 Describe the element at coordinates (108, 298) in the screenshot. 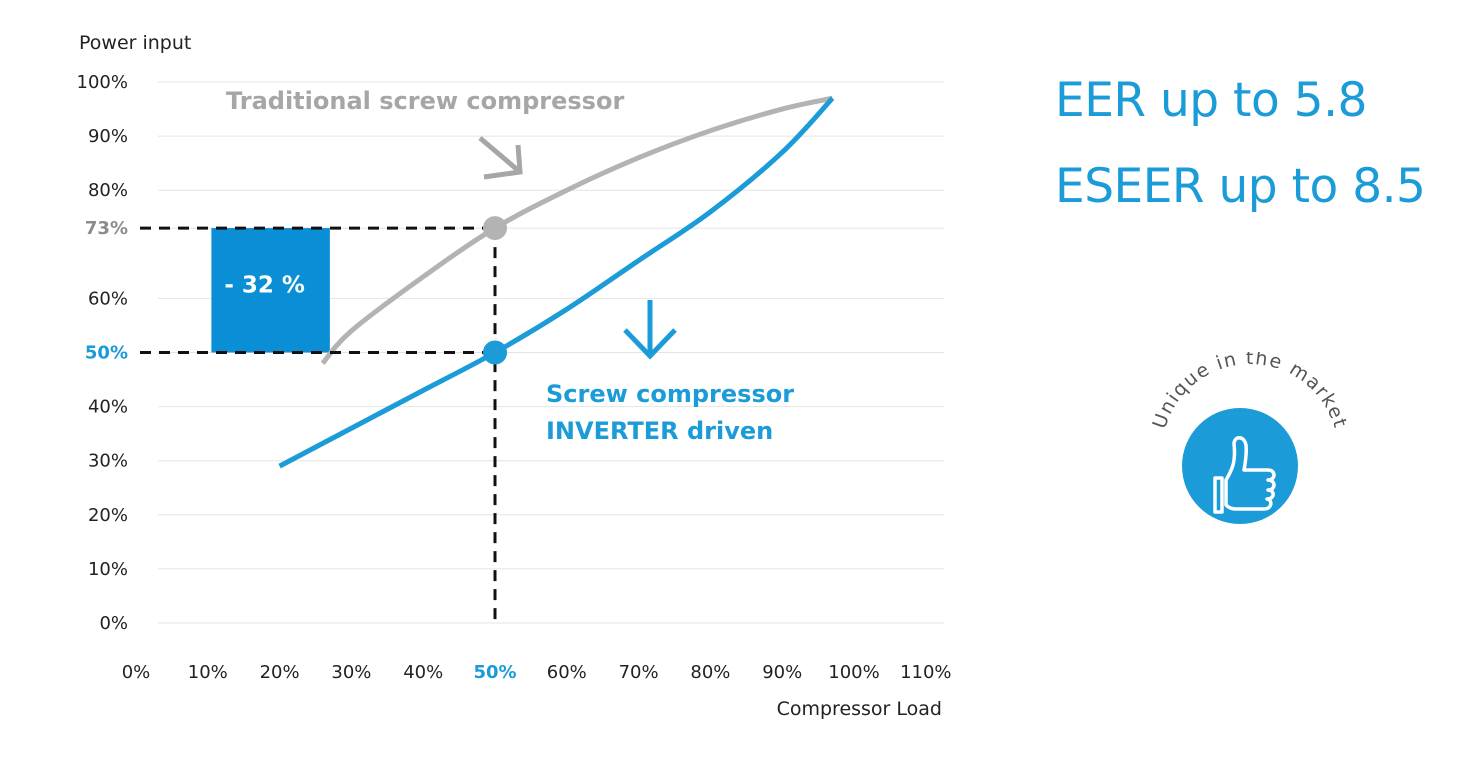

I see `y-tick-label: 60%` at that location.